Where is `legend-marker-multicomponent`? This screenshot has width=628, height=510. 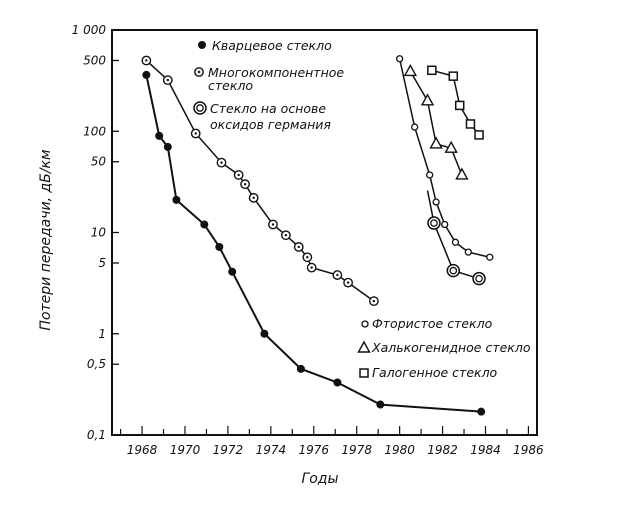 legend-marker-multicomponent is located at coordinates (199, 72).